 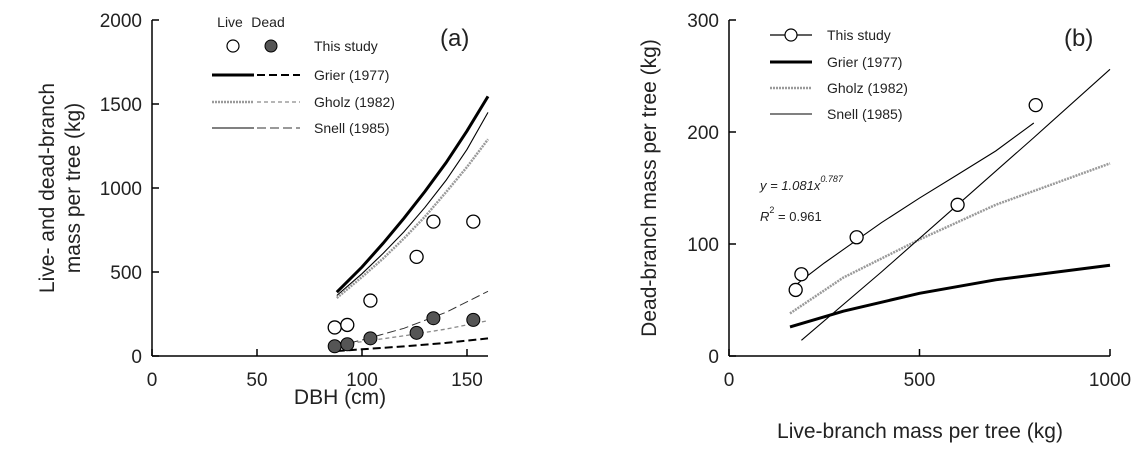 I want to click on panel-a-y-ticks: 0 500 1000 1500 2000, so click(x=129, y=189).